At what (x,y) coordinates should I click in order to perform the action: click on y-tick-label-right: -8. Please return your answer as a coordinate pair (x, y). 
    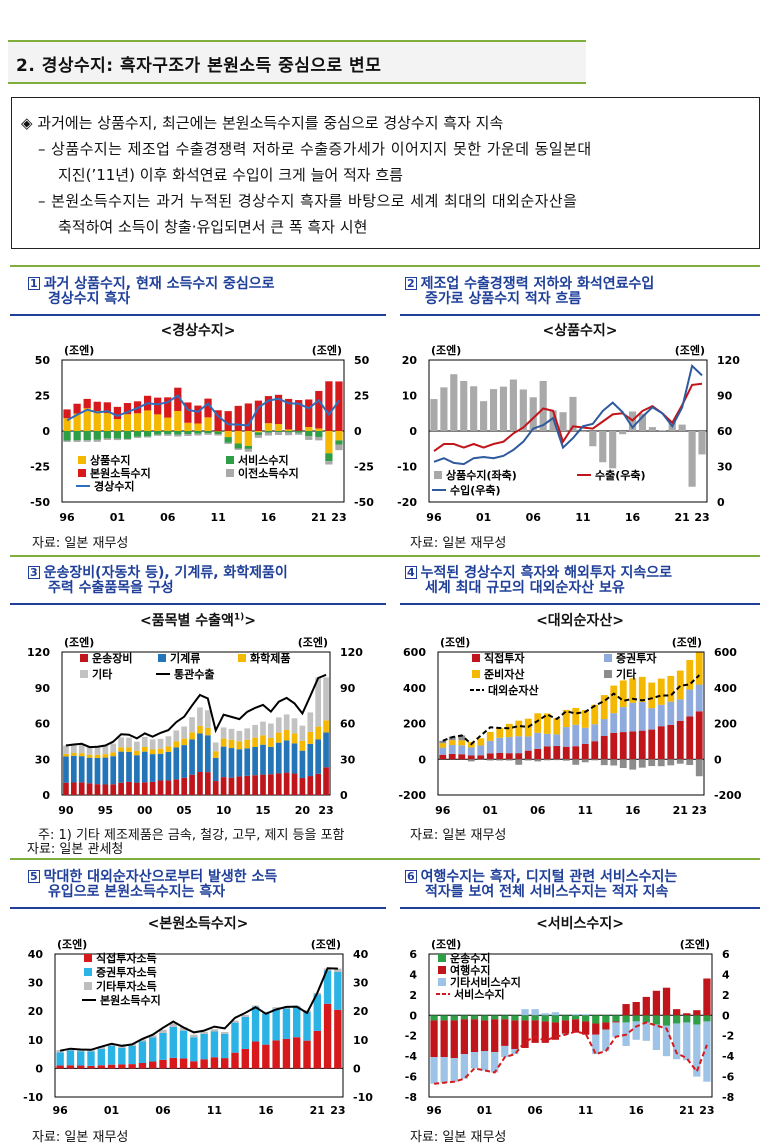
    Looking at the image, I should click on (728, 1097).